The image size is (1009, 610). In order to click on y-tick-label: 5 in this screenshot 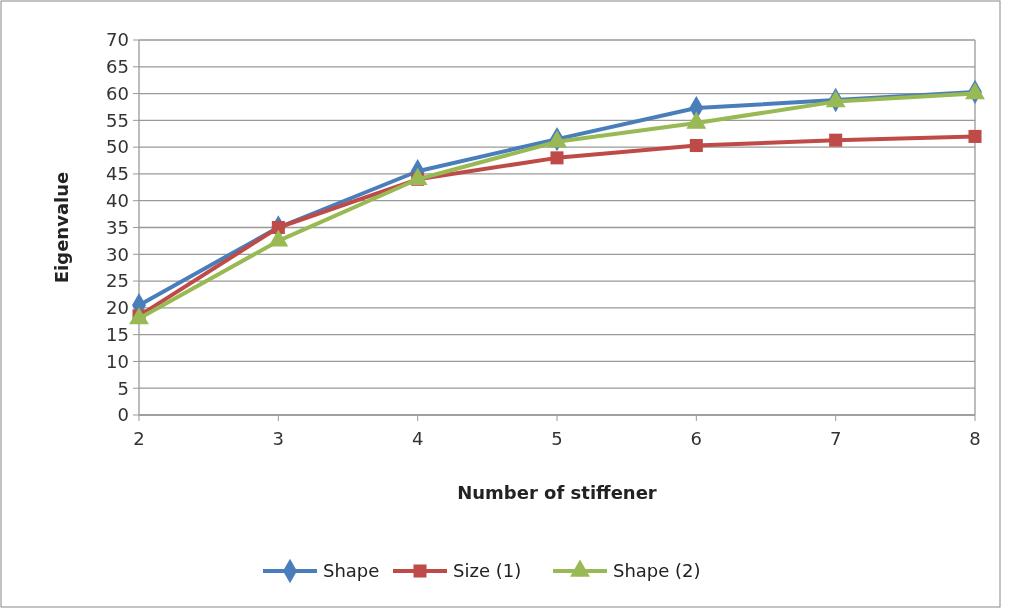, I will do `click(123, 388)`.